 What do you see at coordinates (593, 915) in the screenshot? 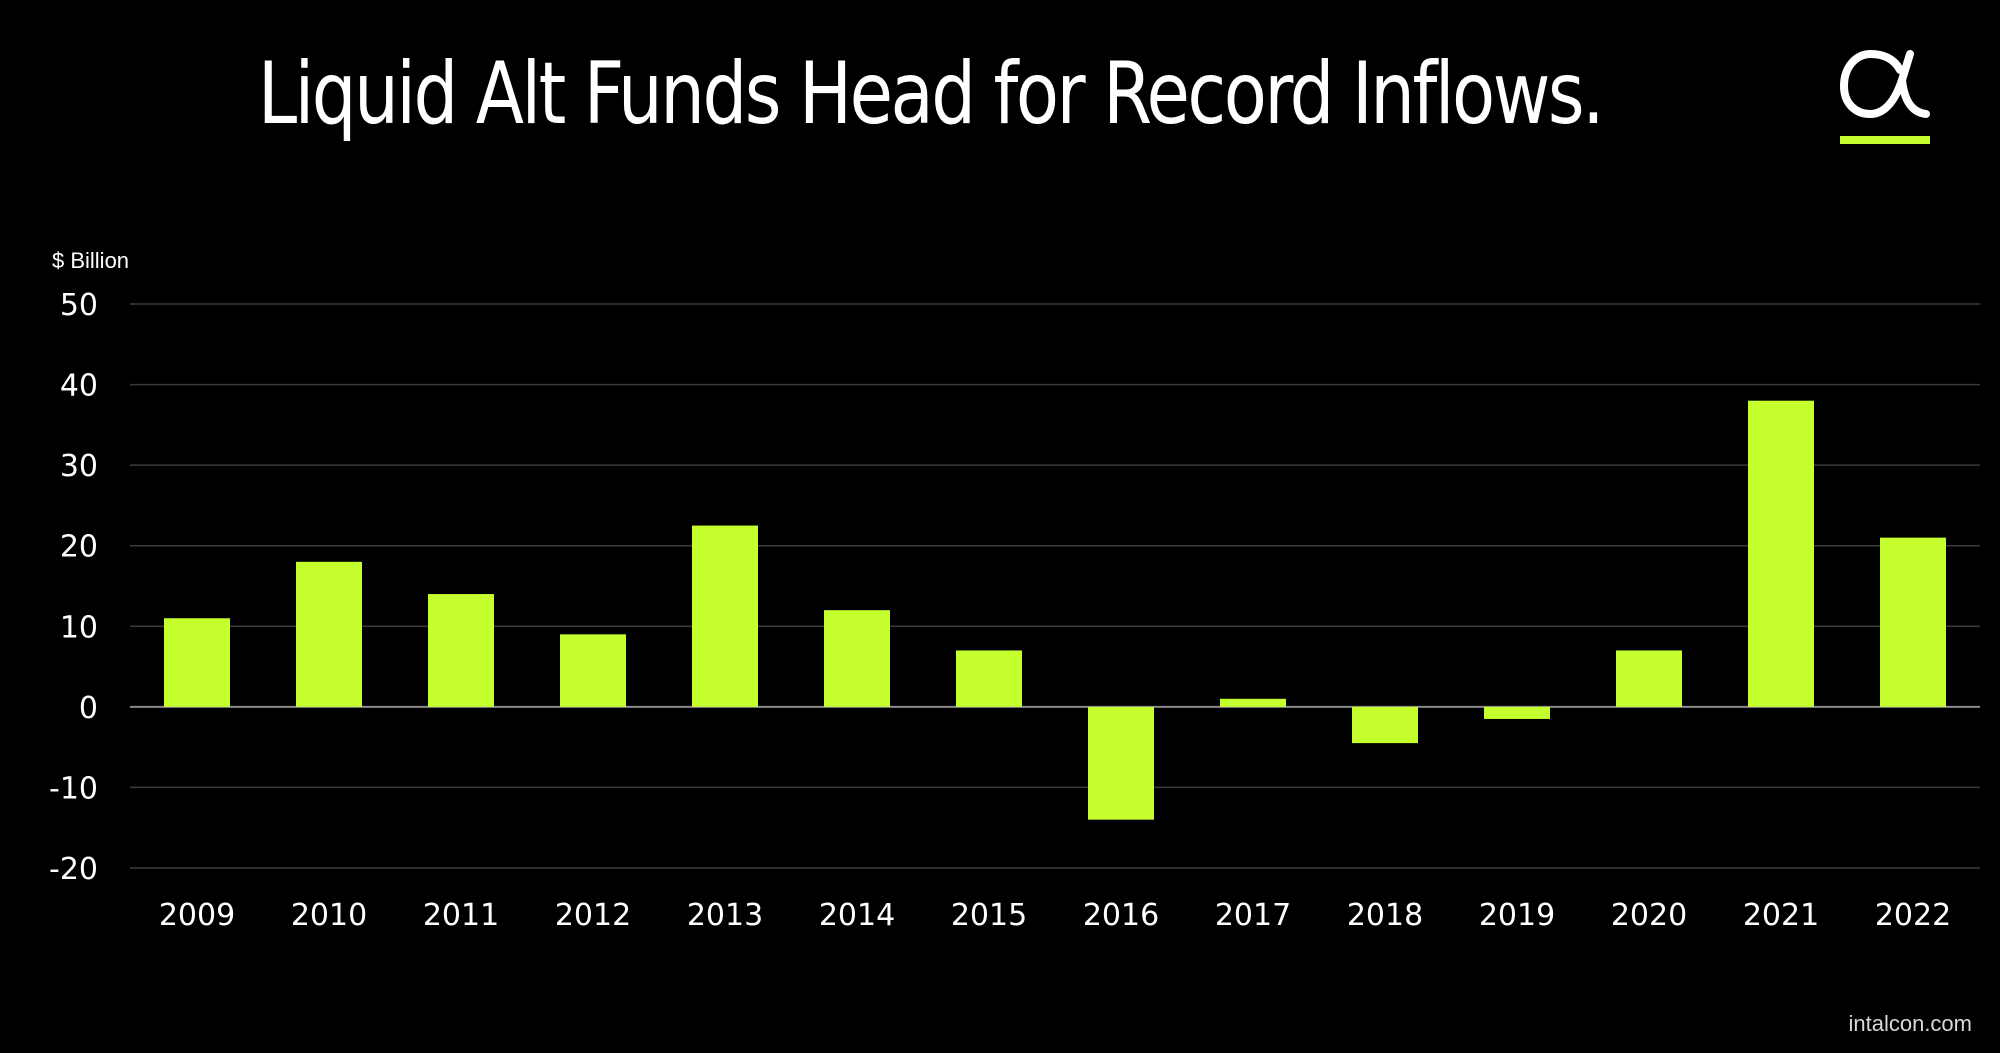
I see `x-tick-label-2012: 2012` at bounding box center [593, 915].